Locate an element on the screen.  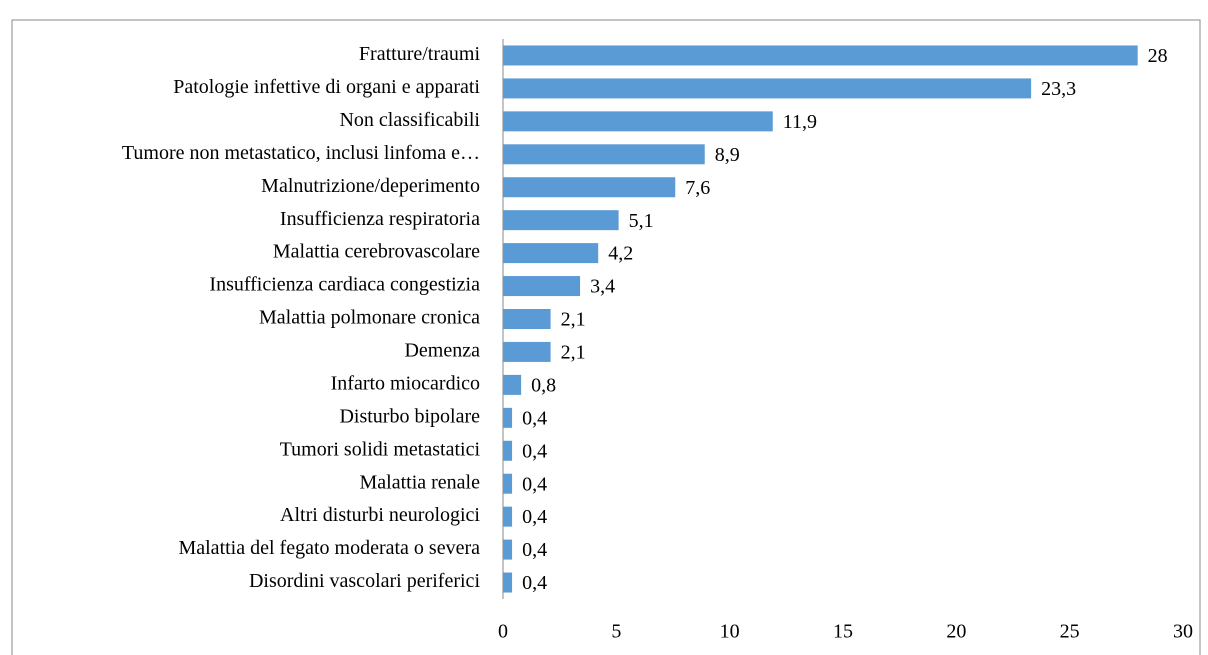
y-tick-label: Fratture/traumi is located at coordinates (420, 54).